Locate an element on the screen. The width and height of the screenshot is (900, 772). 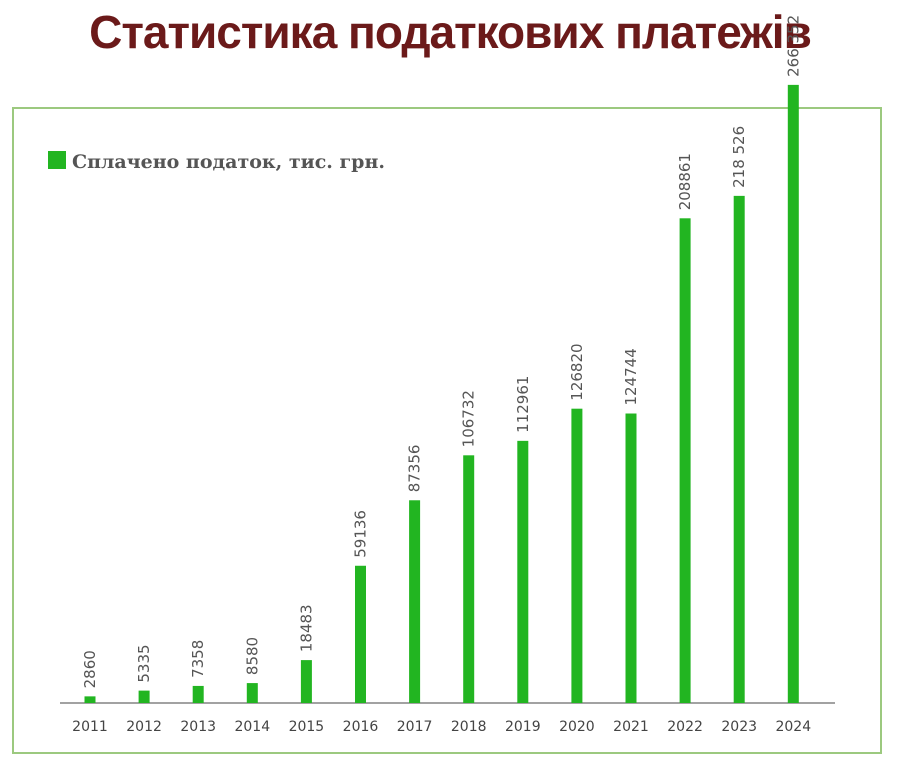
x-tick-2024: 2024 is located at coordinates (793, 727).